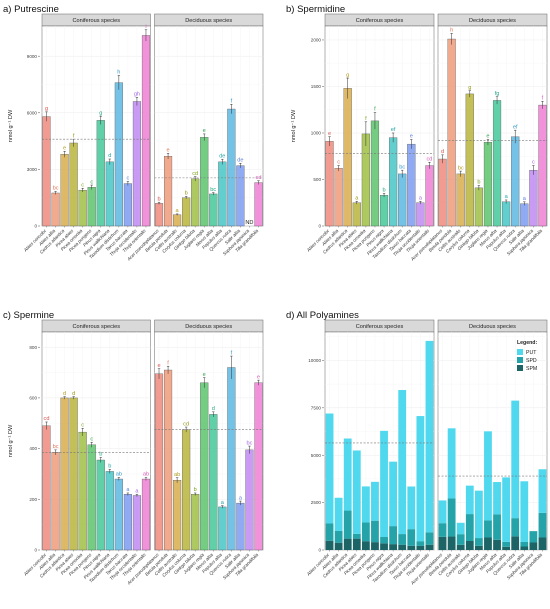 Image resolution: width=550 pixels, height=609 pixels. I want to click on y-tick-label: 1500, so click(316, 86).